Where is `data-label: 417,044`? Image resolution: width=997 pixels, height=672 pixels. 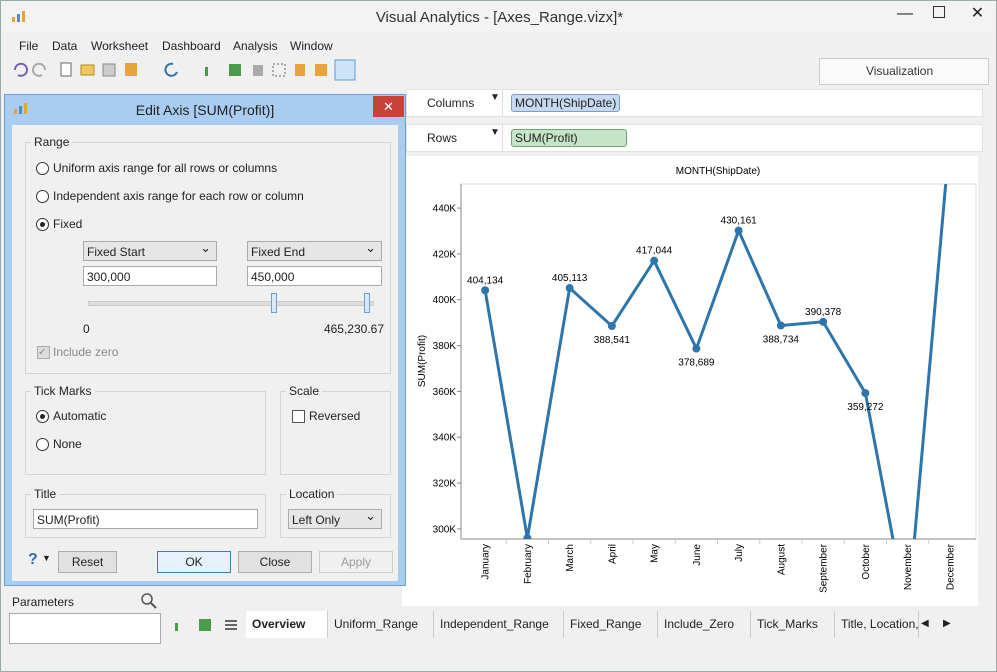 data-label: 417,044 is located at coordinates (654, 251).